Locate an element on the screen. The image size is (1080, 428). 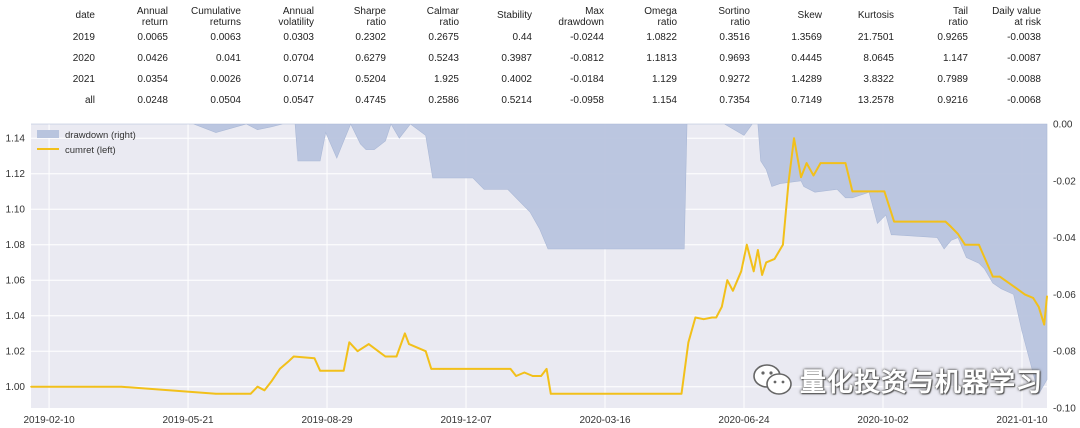
table-cell: 0.9693 is located at coordinates (734, 58).